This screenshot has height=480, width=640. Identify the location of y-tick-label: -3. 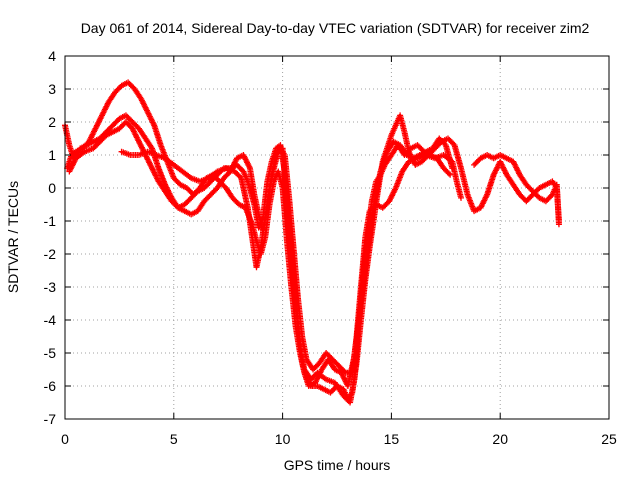
(50, 287).